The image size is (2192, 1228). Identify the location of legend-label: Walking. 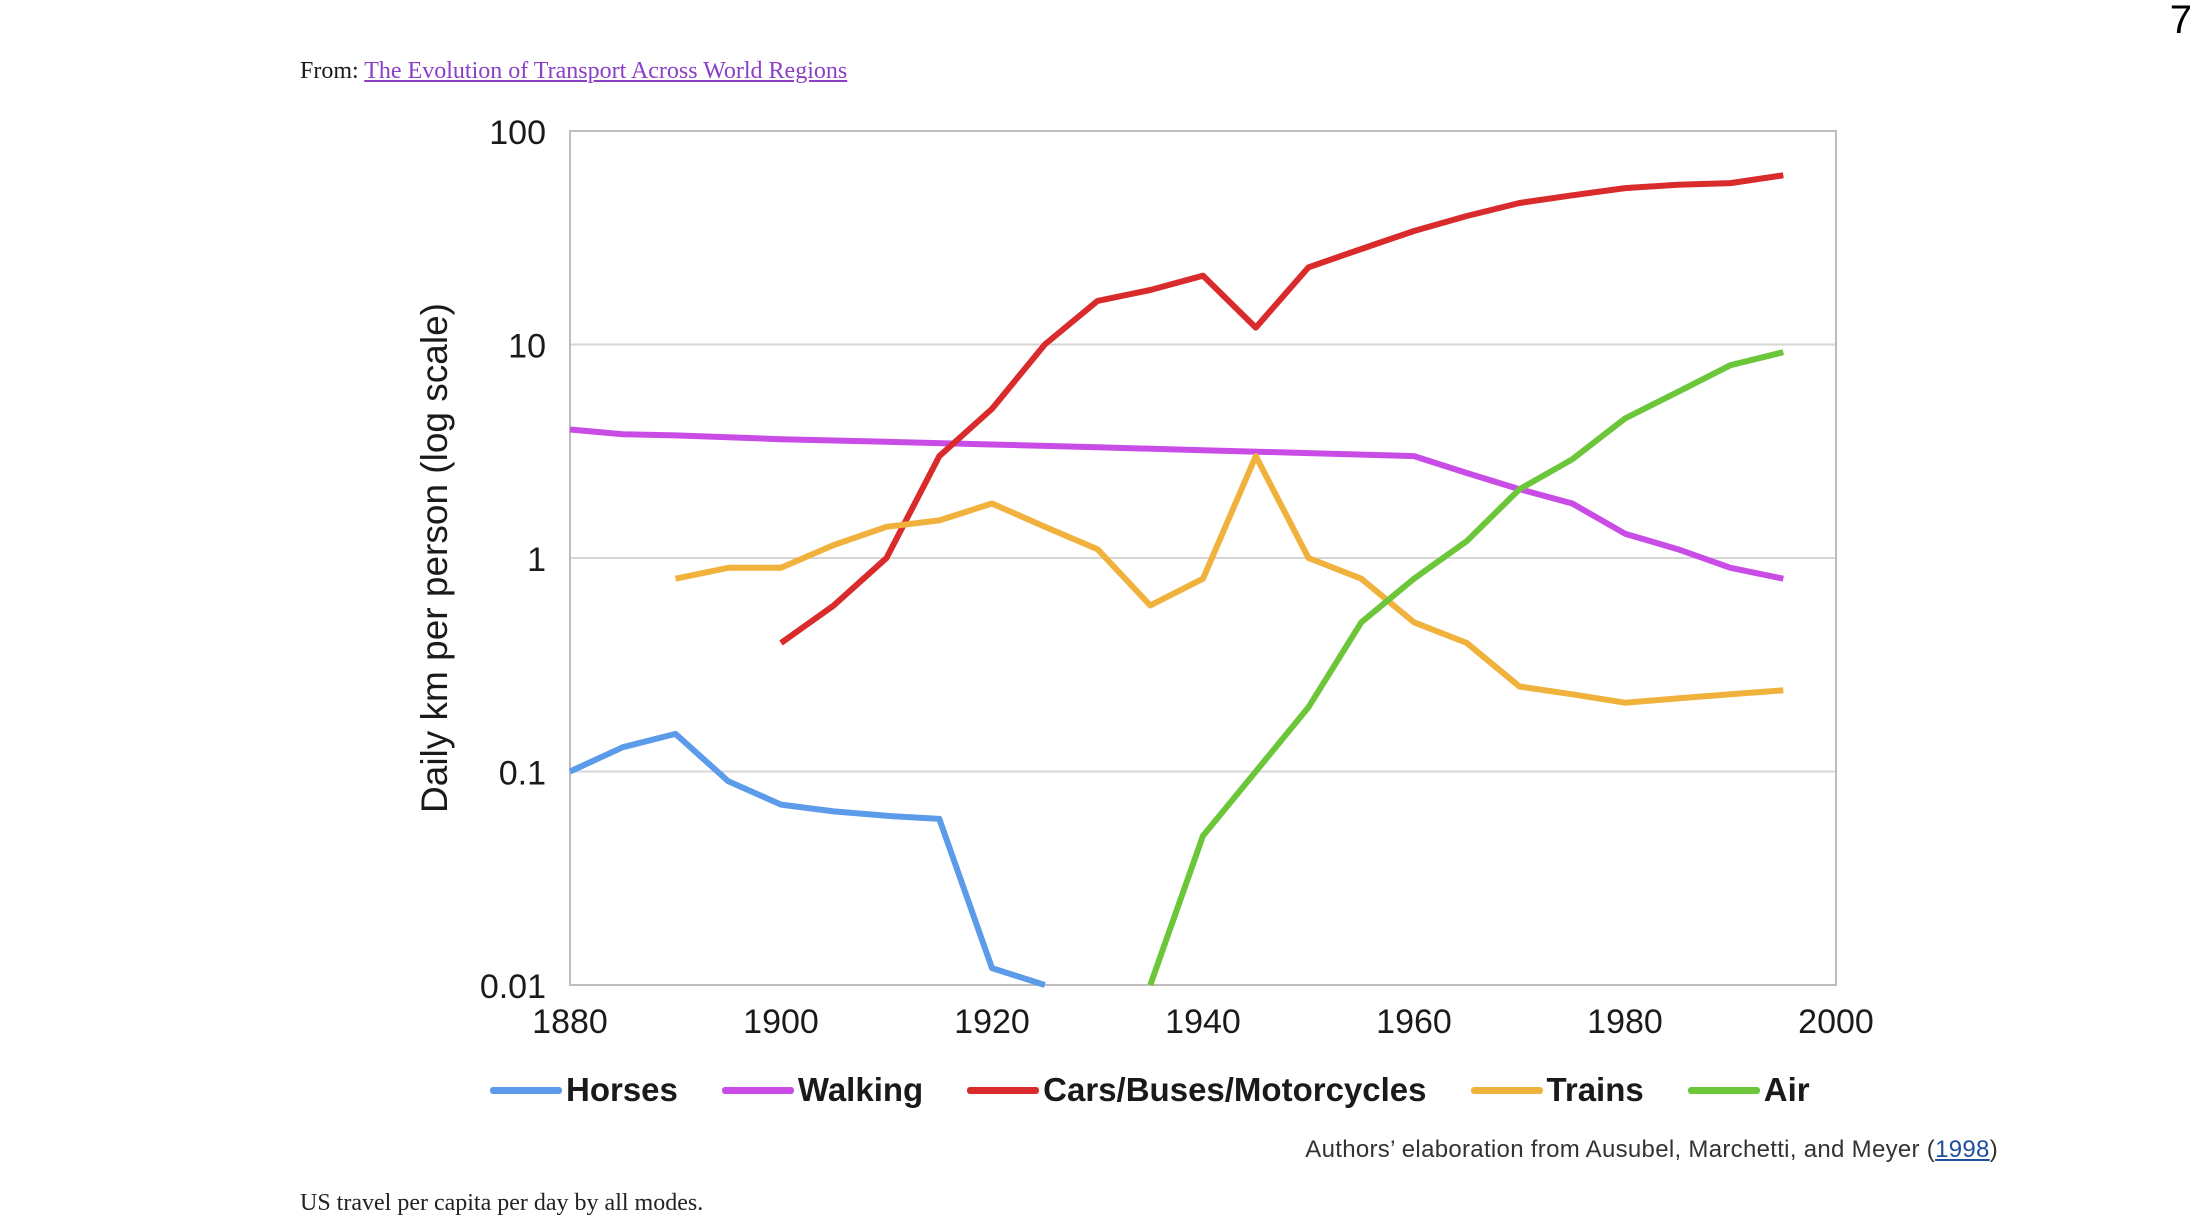
(860, 1089).